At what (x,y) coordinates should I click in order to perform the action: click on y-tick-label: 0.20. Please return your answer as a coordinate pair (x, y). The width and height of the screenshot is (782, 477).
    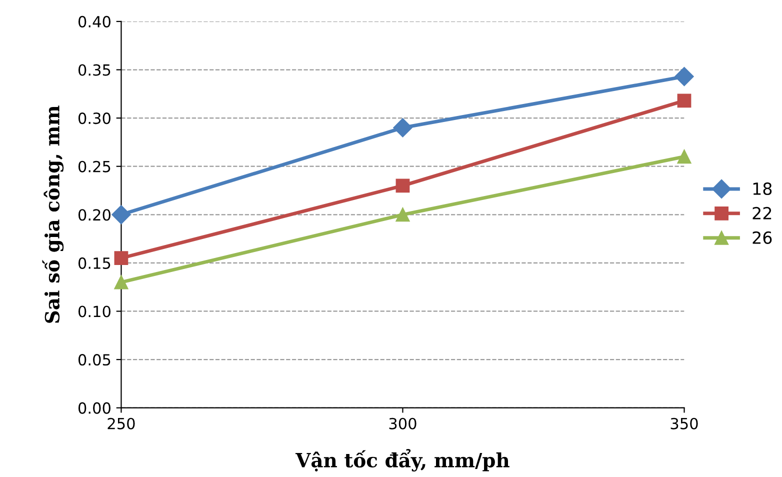
    Looking at the image, I should click on (94, 215).